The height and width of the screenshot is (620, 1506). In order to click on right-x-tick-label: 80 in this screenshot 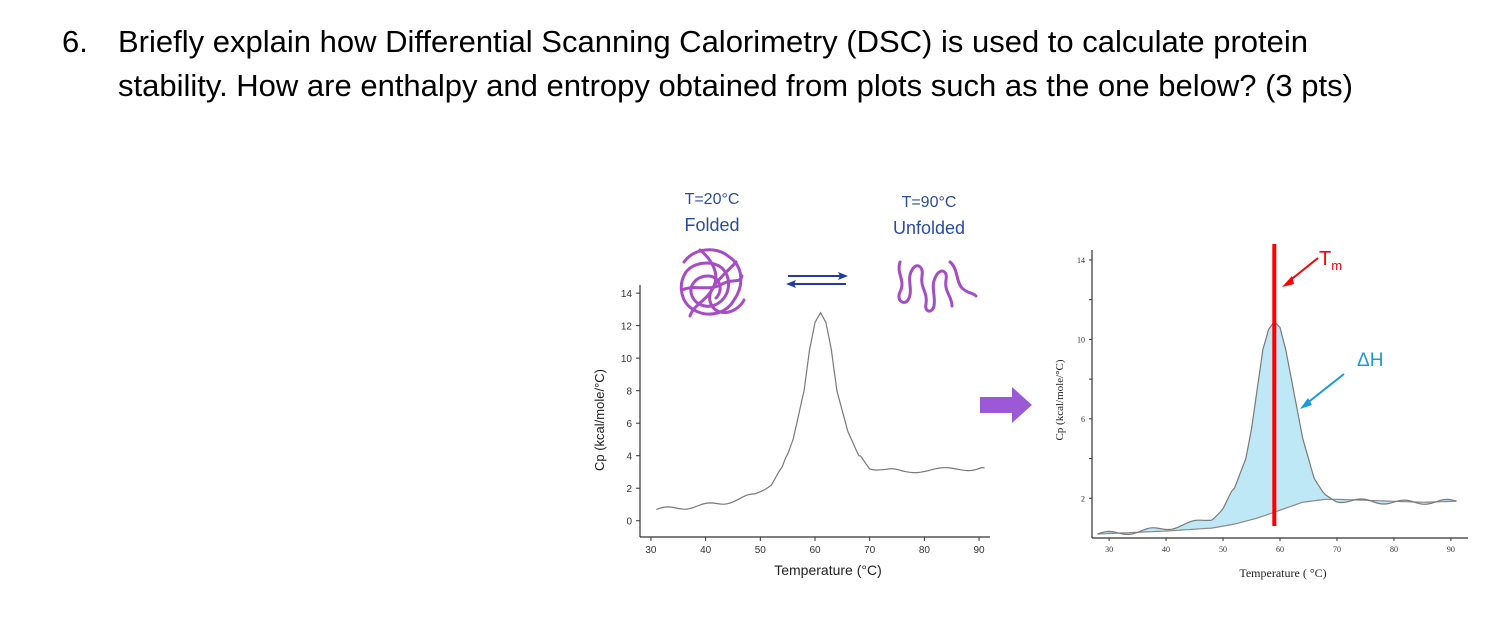, I will do `click(1394, 549)`.